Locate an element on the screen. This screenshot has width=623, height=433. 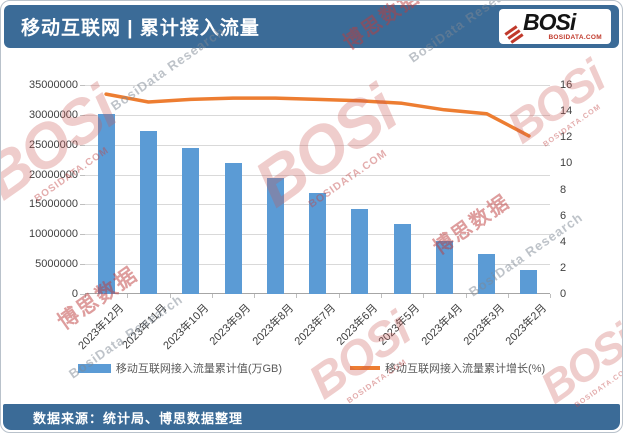
left-axis-tick: 35000000 is located at coordinates (53, 85).